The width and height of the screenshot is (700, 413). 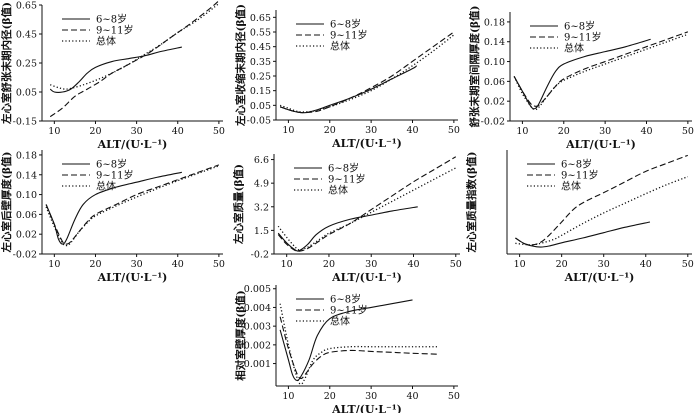 I want to click on y-axis-label: 左心室质量指数(β值), so click(x=471, y=203).